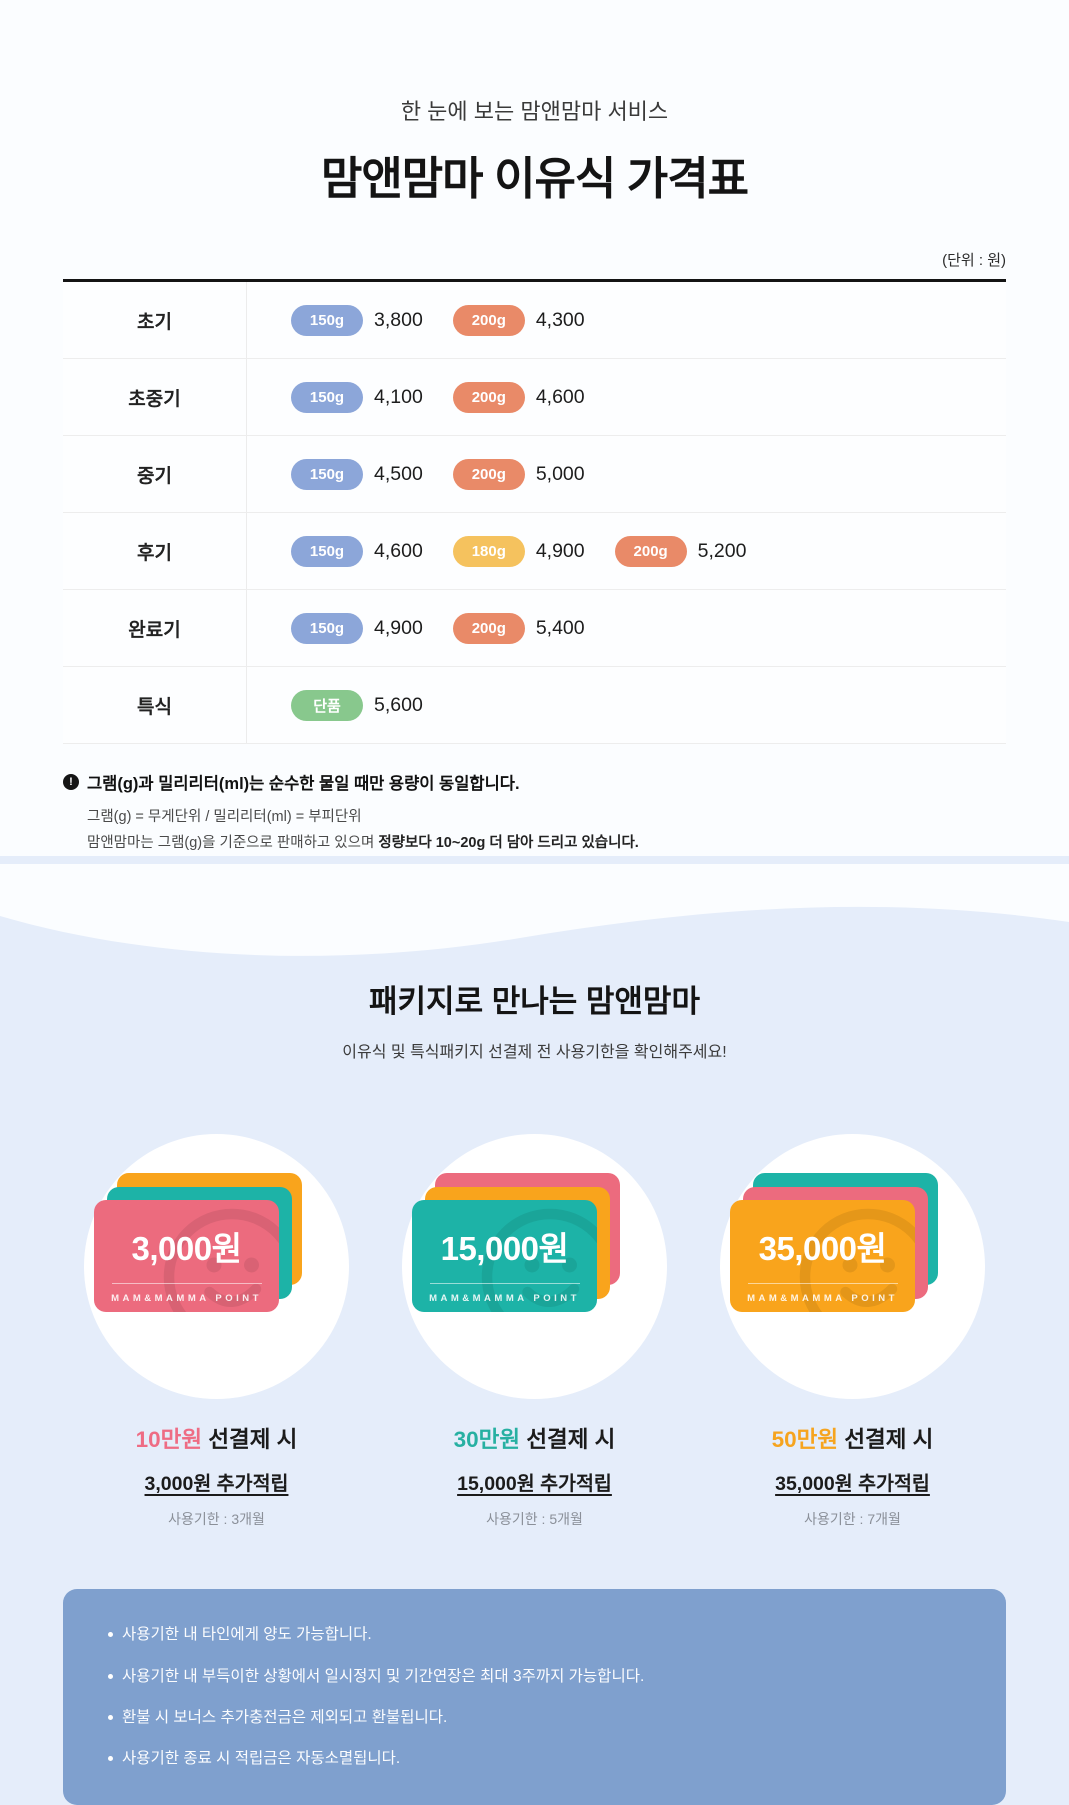  What do you see at coordinates (534, 705) in the screenshot?
I see `table-row-special: 특식 단품 5,600` at bounding box center [534, 705].